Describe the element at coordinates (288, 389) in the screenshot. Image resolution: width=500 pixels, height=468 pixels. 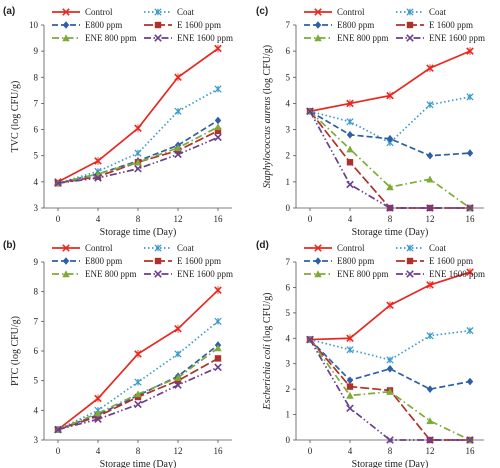
I see `y-tick-label: 2` at that location.